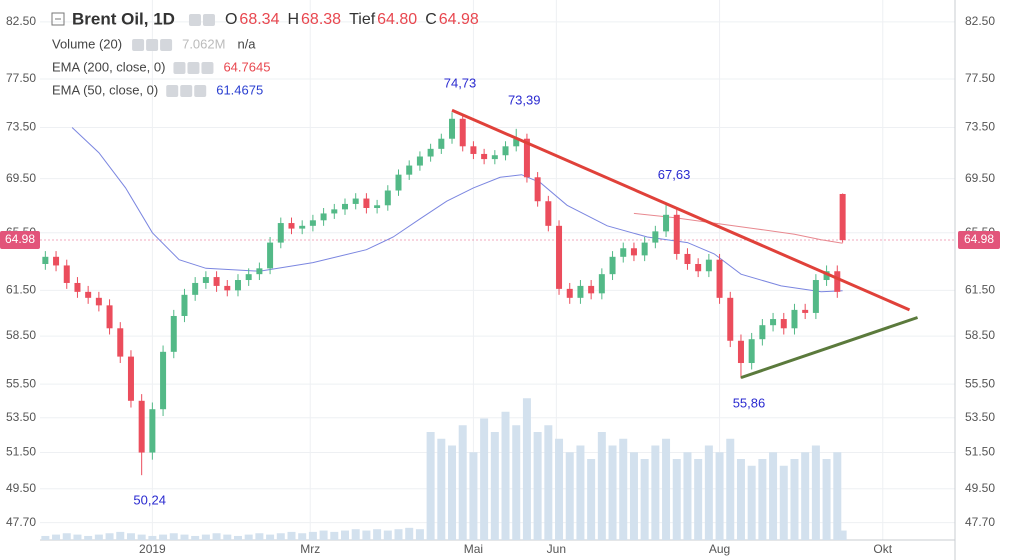 This screenshot has height=560, width=1024. Describe the element at coordinates (980, 290) in the screenshot. I see `y-tick-label: 61.50` at that location.